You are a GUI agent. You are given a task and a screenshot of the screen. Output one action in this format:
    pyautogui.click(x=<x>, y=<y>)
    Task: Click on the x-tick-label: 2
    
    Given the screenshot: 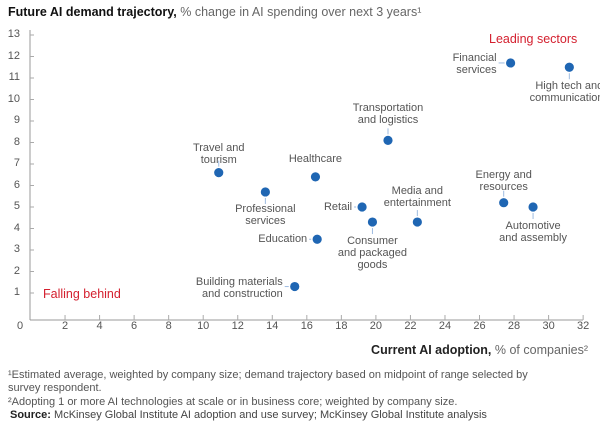 What is the action you would take?
    pyautogui.click(x=65, y=326)
    